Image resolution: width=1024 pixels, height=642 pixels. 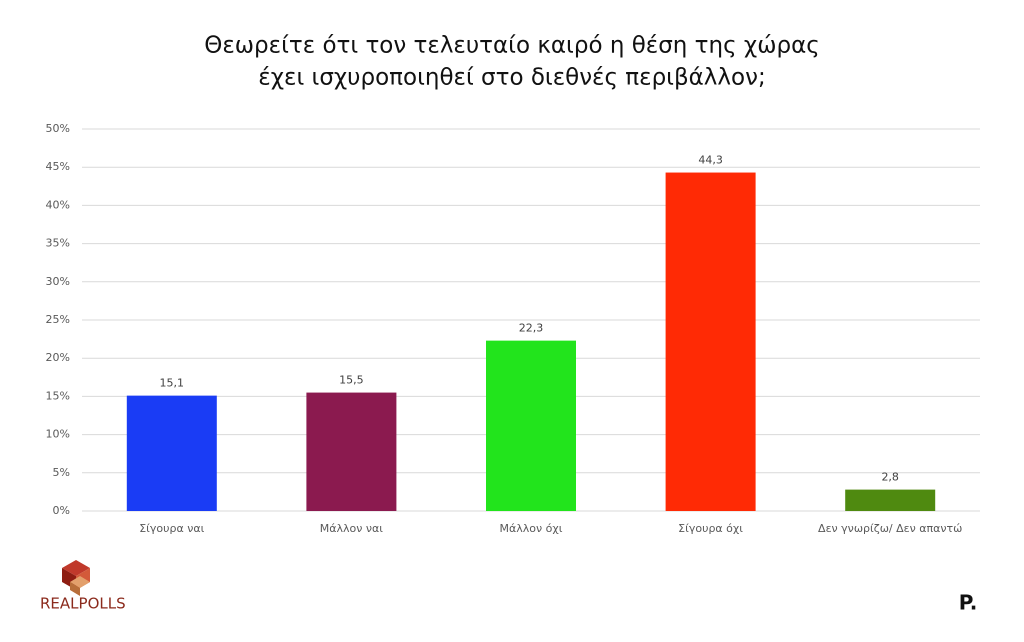 What do you see at coordinates (61, 510) in the screenshot?
I see `y-tick-label: 0%` at bounding box center [61, 510].